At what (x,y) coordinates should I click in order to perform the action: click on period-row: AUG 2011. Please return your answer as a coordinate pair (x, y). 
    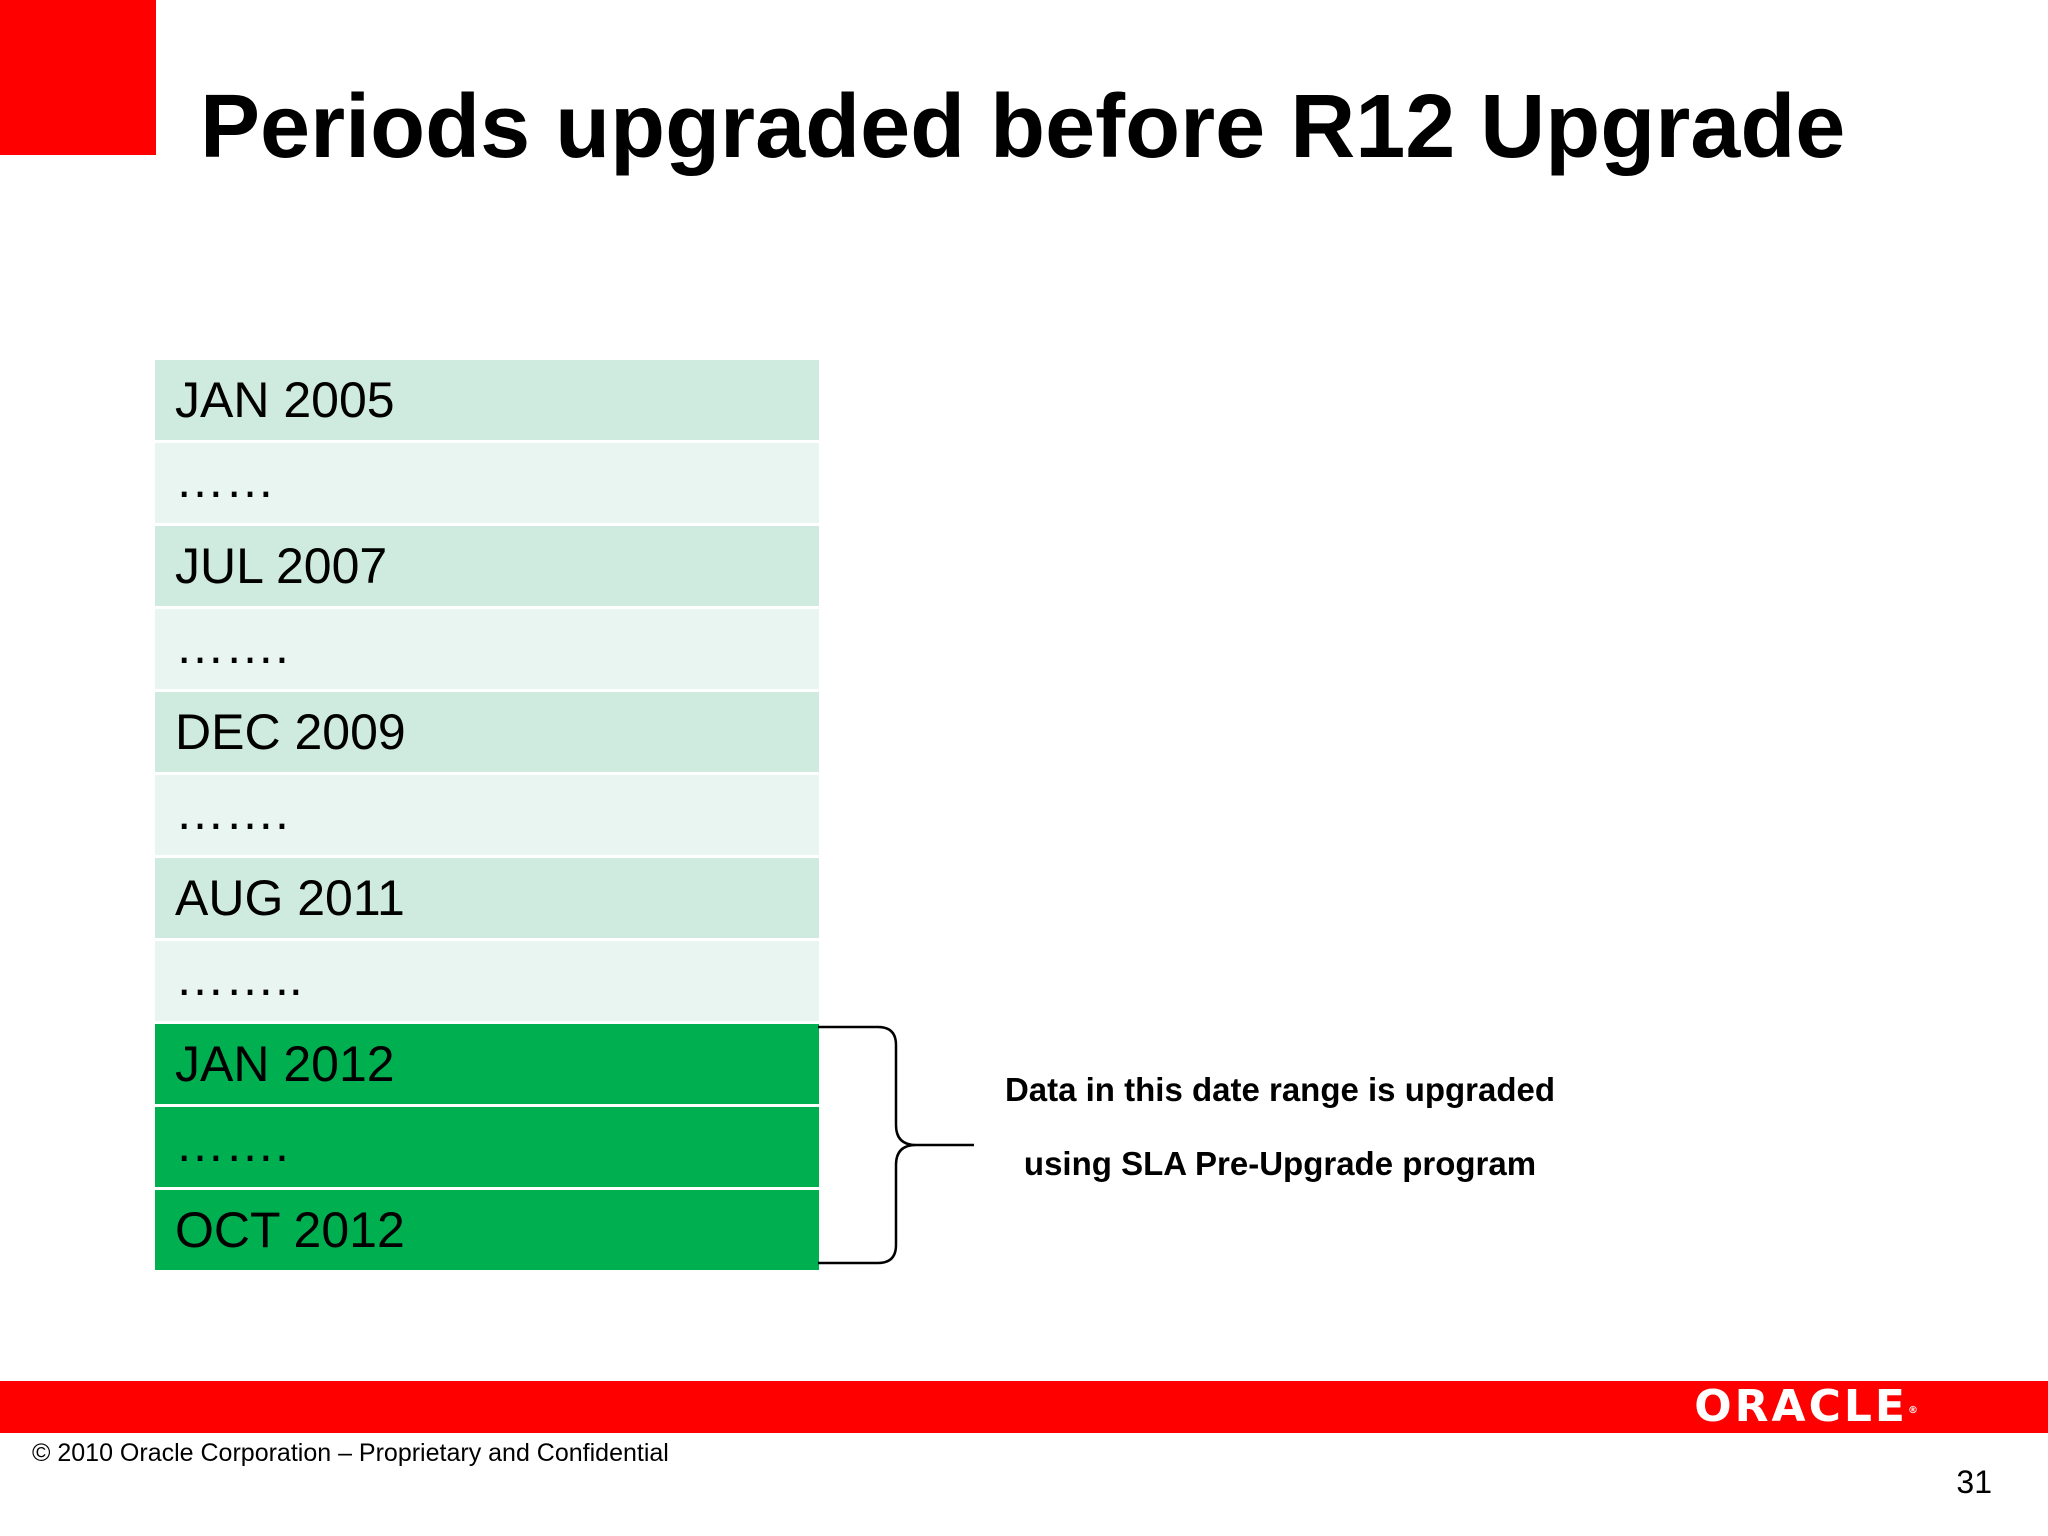
    Looking at the image, I should click on (487, 899).